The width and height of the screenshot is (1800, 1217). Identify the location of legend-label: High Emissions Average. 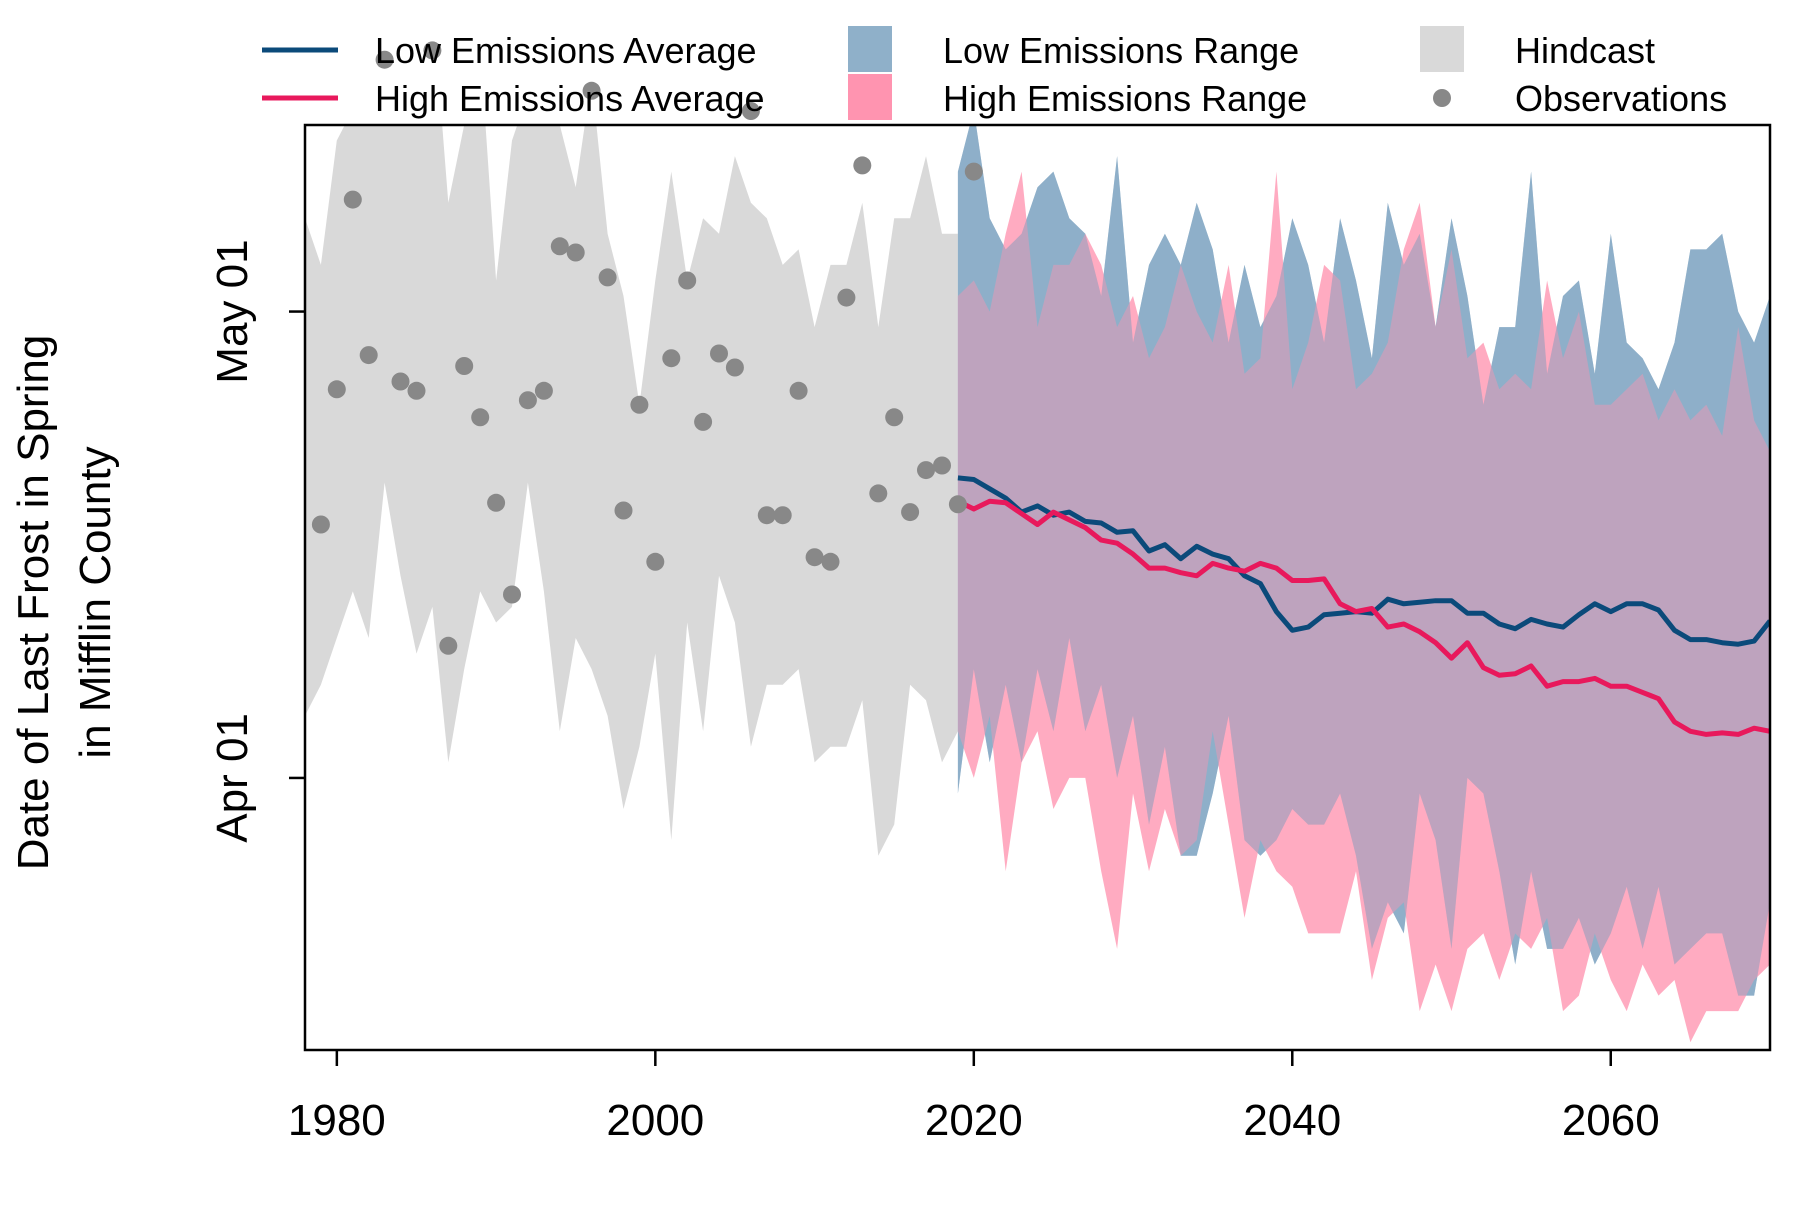
(570, 98).